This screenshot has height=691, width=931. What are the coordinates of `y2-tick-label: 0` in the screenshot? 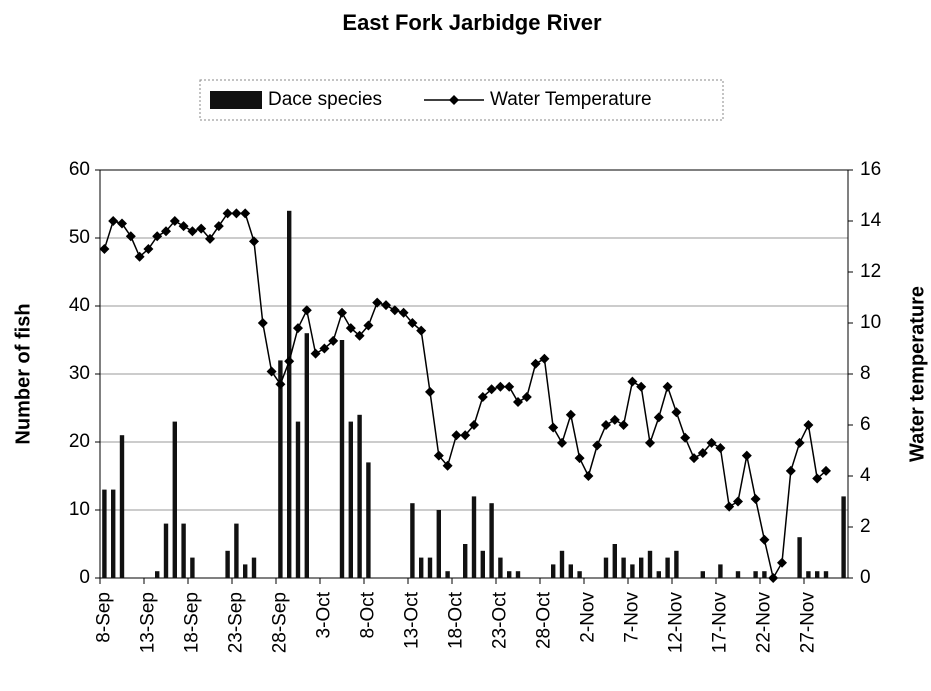 It's located at (865, 577).